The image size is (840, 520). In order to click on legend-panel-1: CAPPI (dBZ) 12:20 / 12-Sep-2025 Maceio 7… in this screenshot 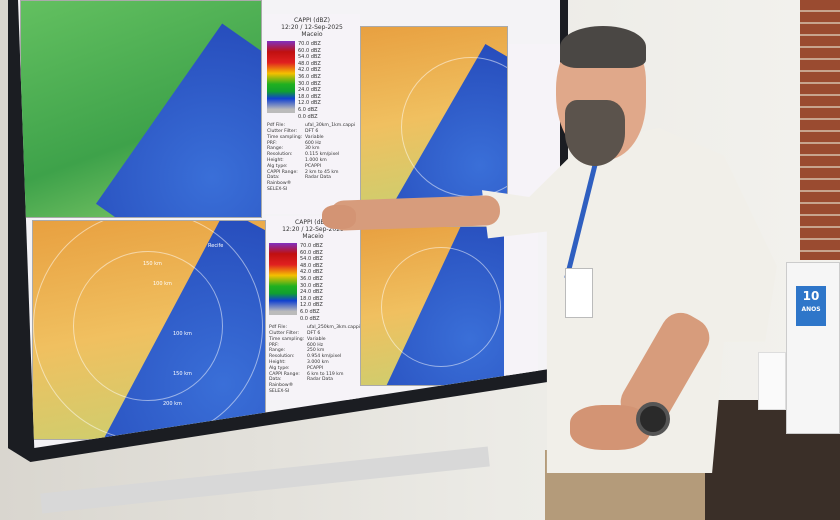, I will do `click(312, 114)`.